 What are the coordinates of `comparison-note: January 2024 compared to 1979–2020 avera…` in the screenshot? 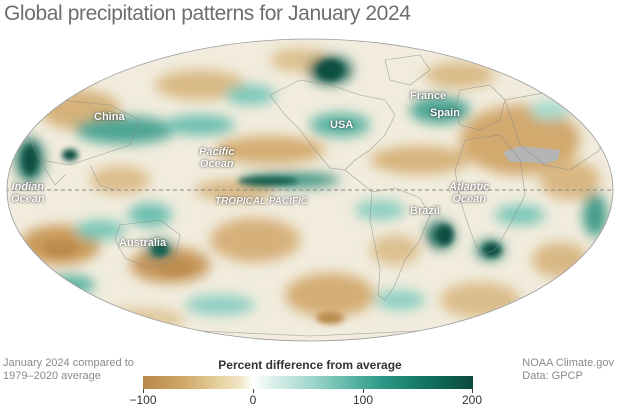 It's located at (68, 370).